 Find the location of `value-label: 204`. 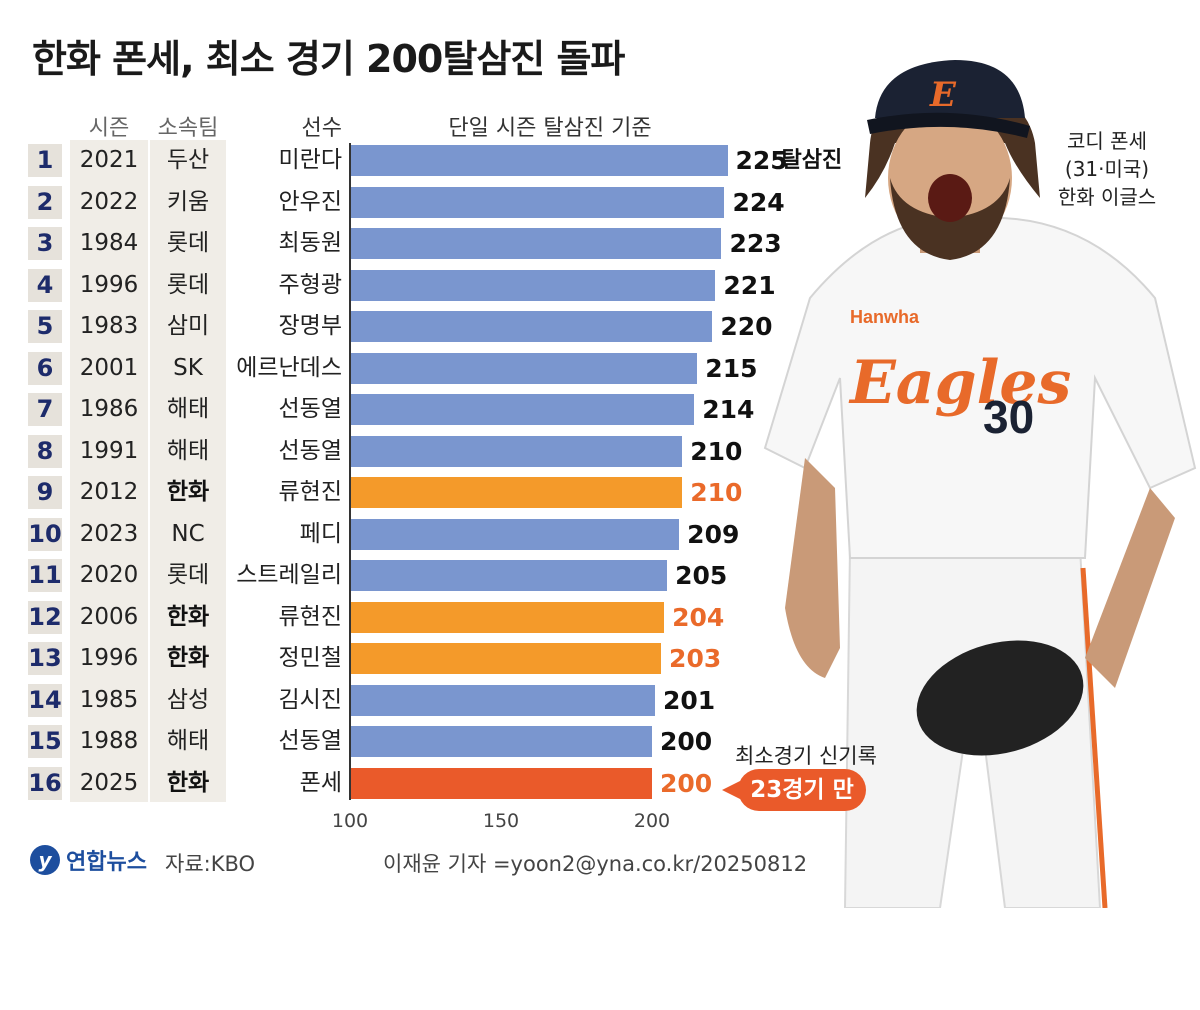

value-label: 204 is located at coordinates (698, 617).